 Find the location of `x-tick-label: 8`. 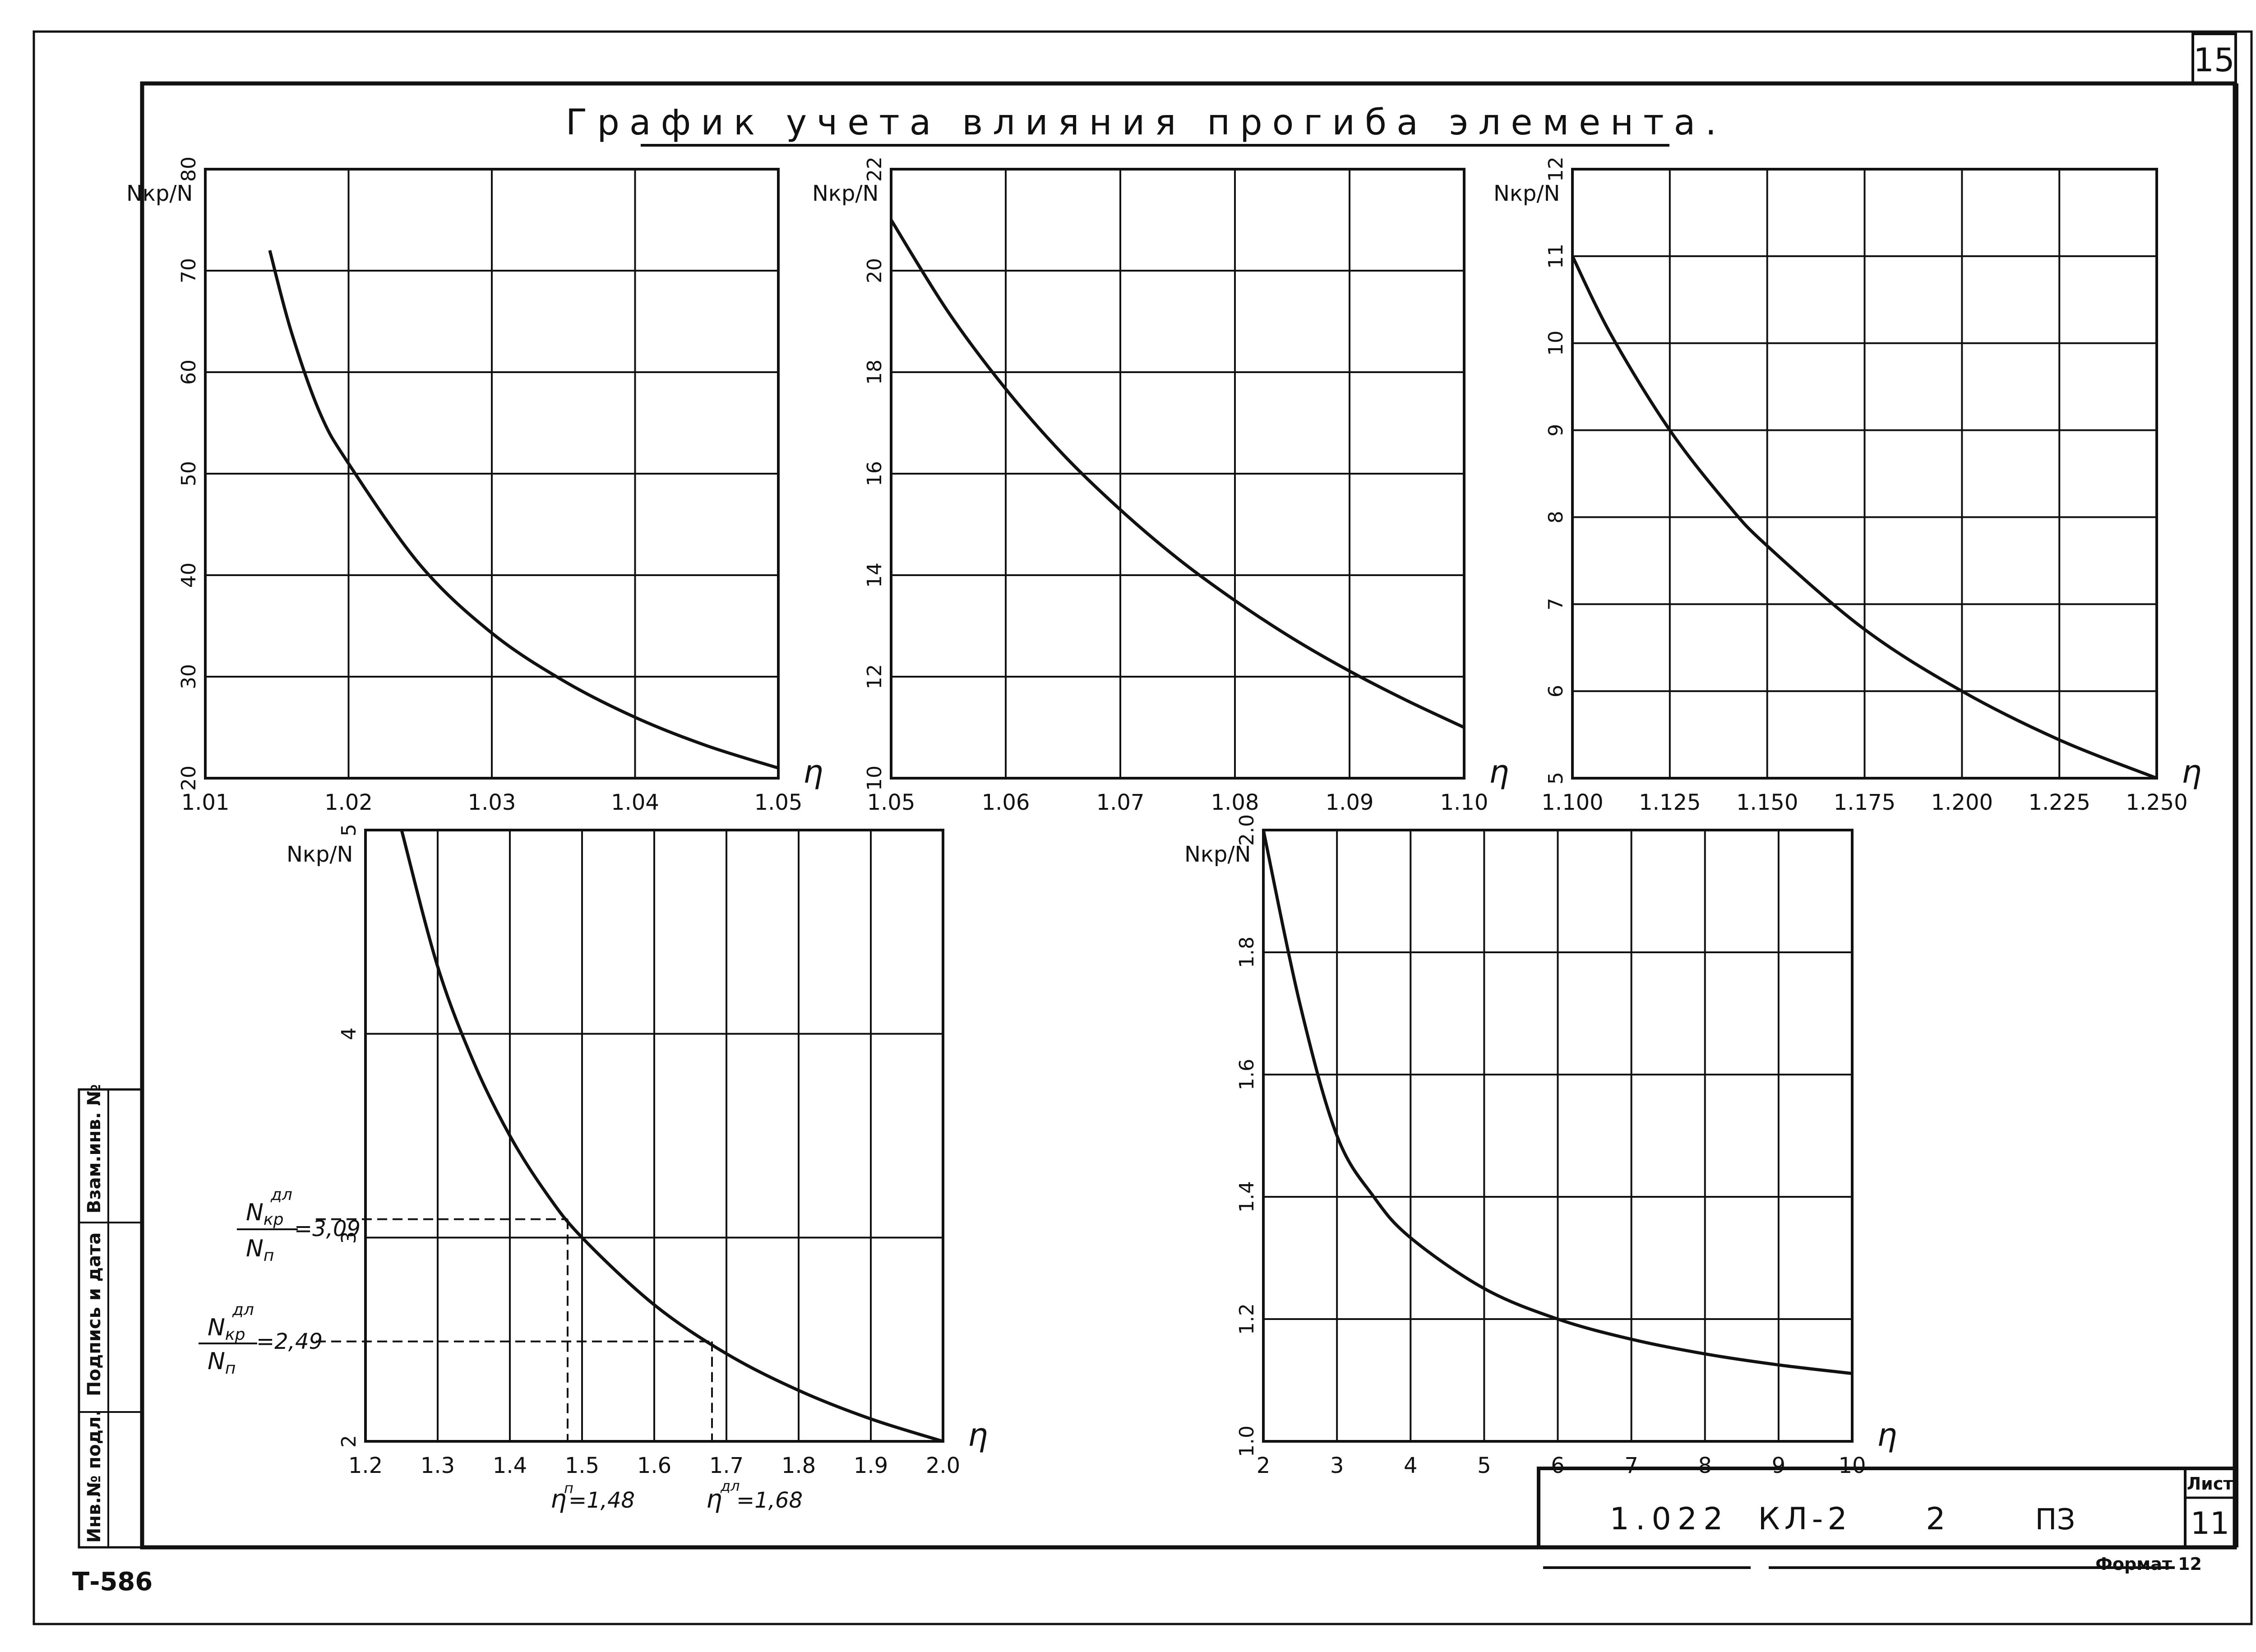

x-tick-label: 8 is located at coordinates (1705, 1465).